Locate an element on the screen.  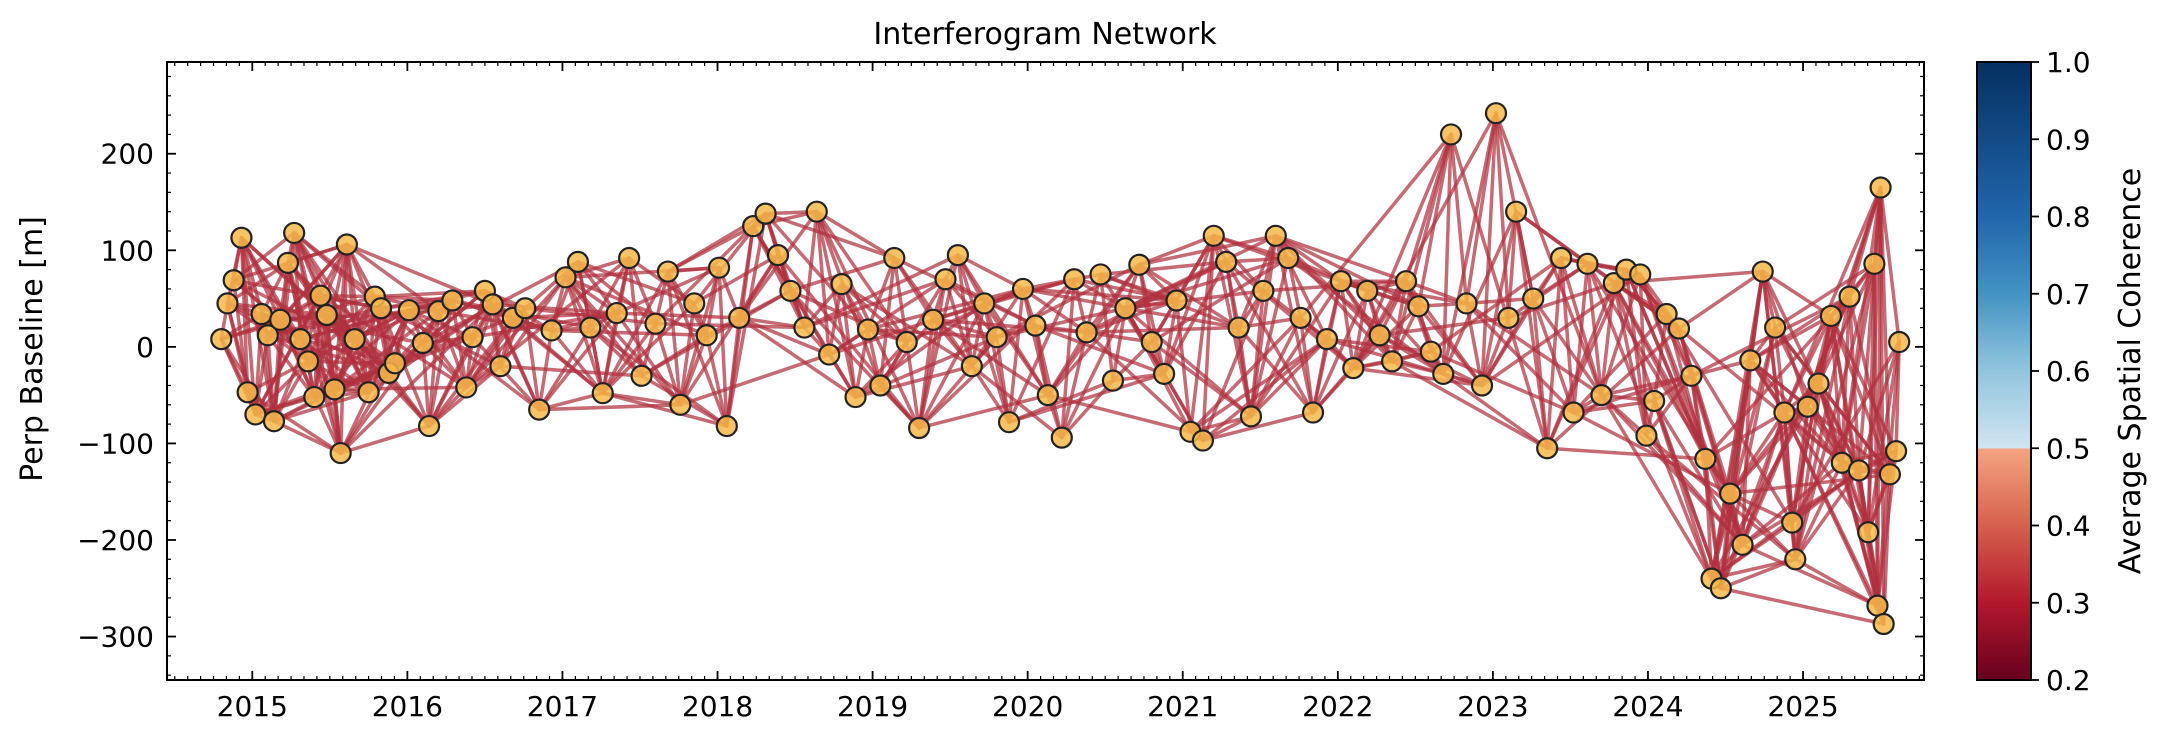
colorbar-tick-label: 0.4 is located at coordinates (2068, 526).